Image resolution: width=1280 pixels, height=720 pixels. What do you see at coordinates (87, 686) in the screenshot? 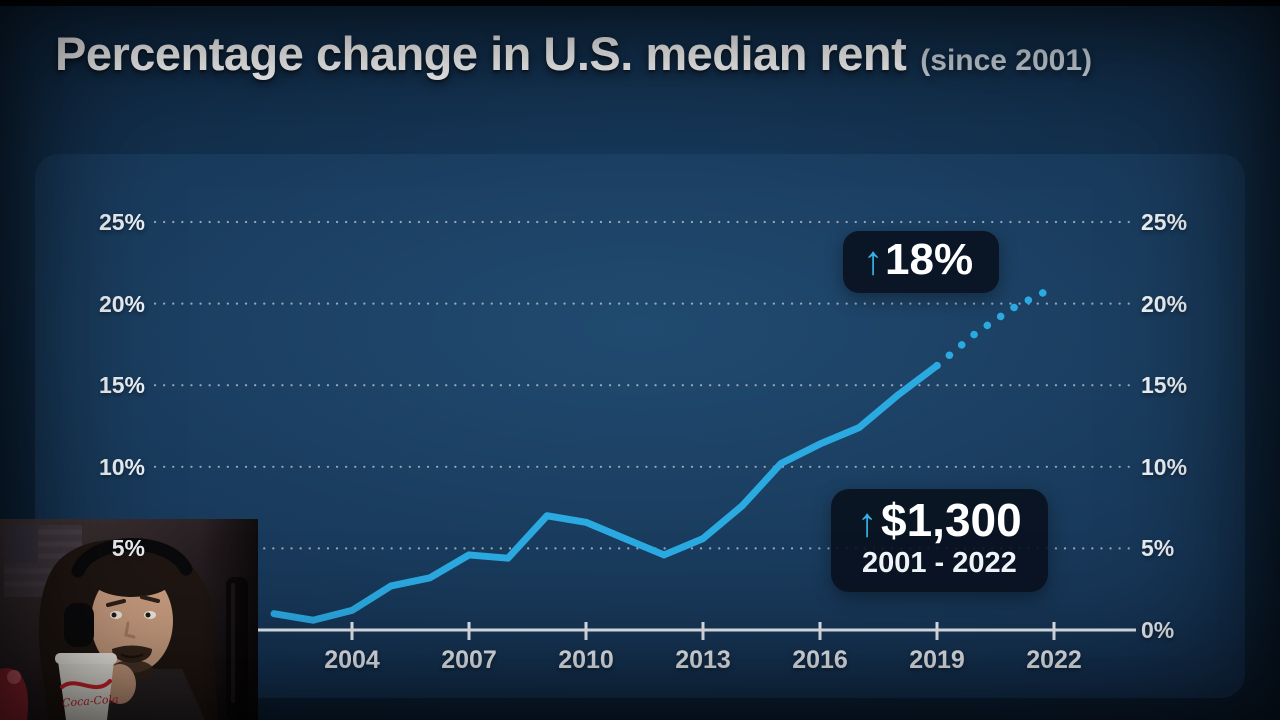
I see `coca-cola-cup: Coca-Cola` at bounding box center [87, 686].